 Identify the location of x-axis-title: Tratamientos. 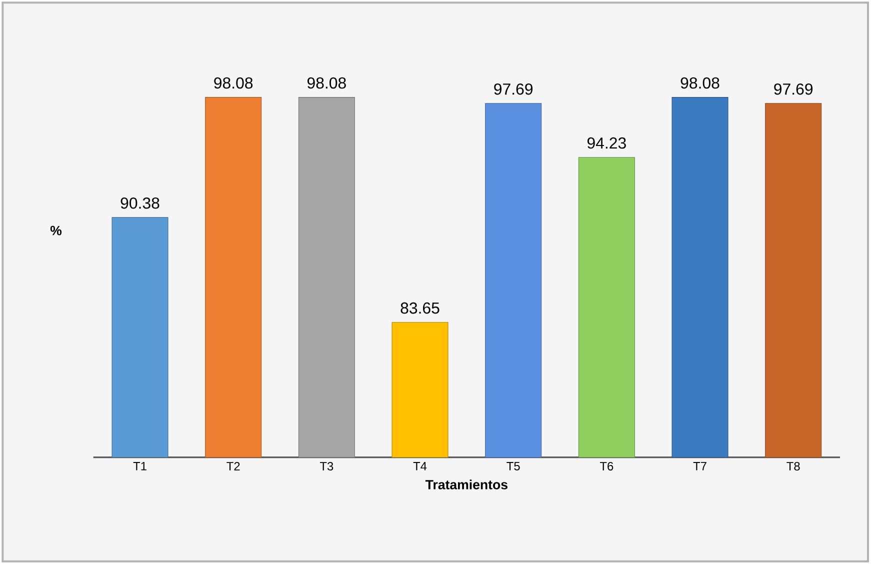
(466, 485).